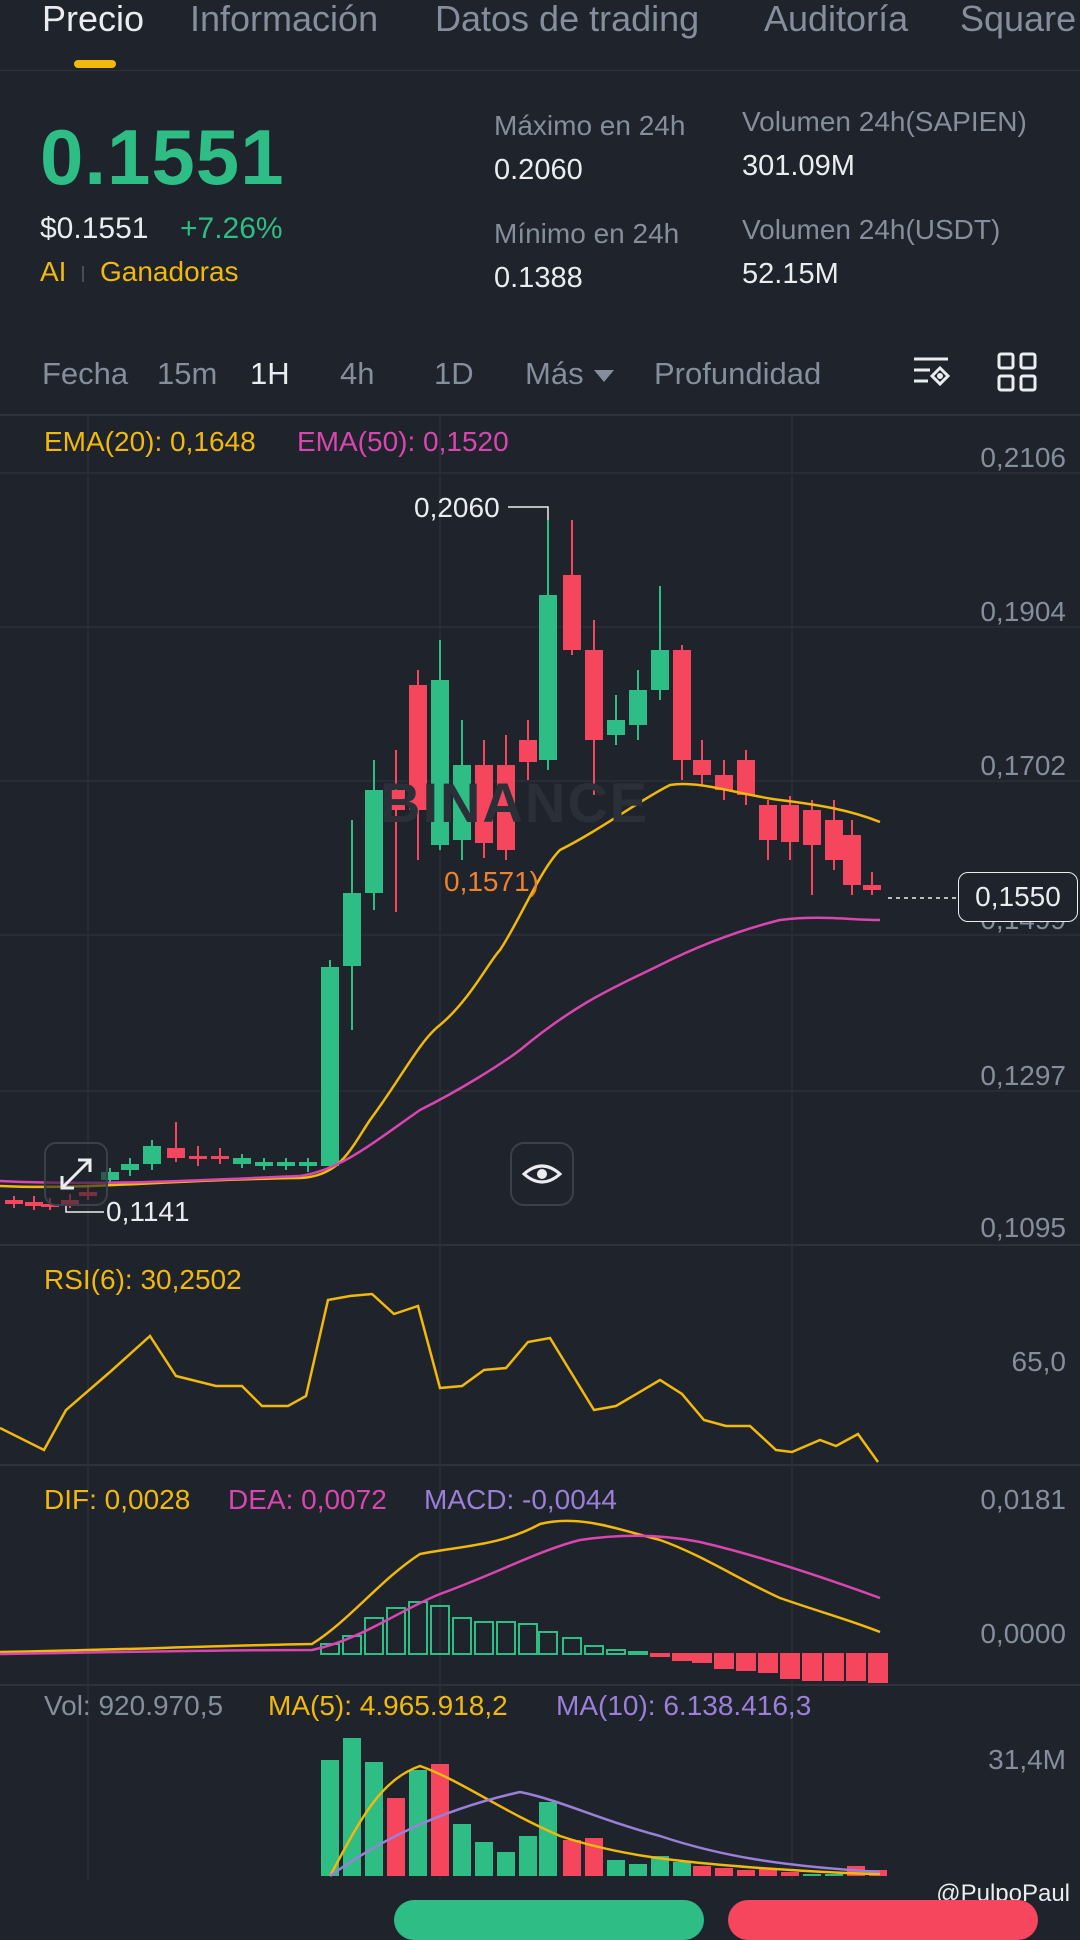 The width and height of the screenshot is (1080, 1940). Describe the element at coordinates (150, 441) in the screenshot. I see `ema20-legend: EMA(20): 0,1648` at that location.